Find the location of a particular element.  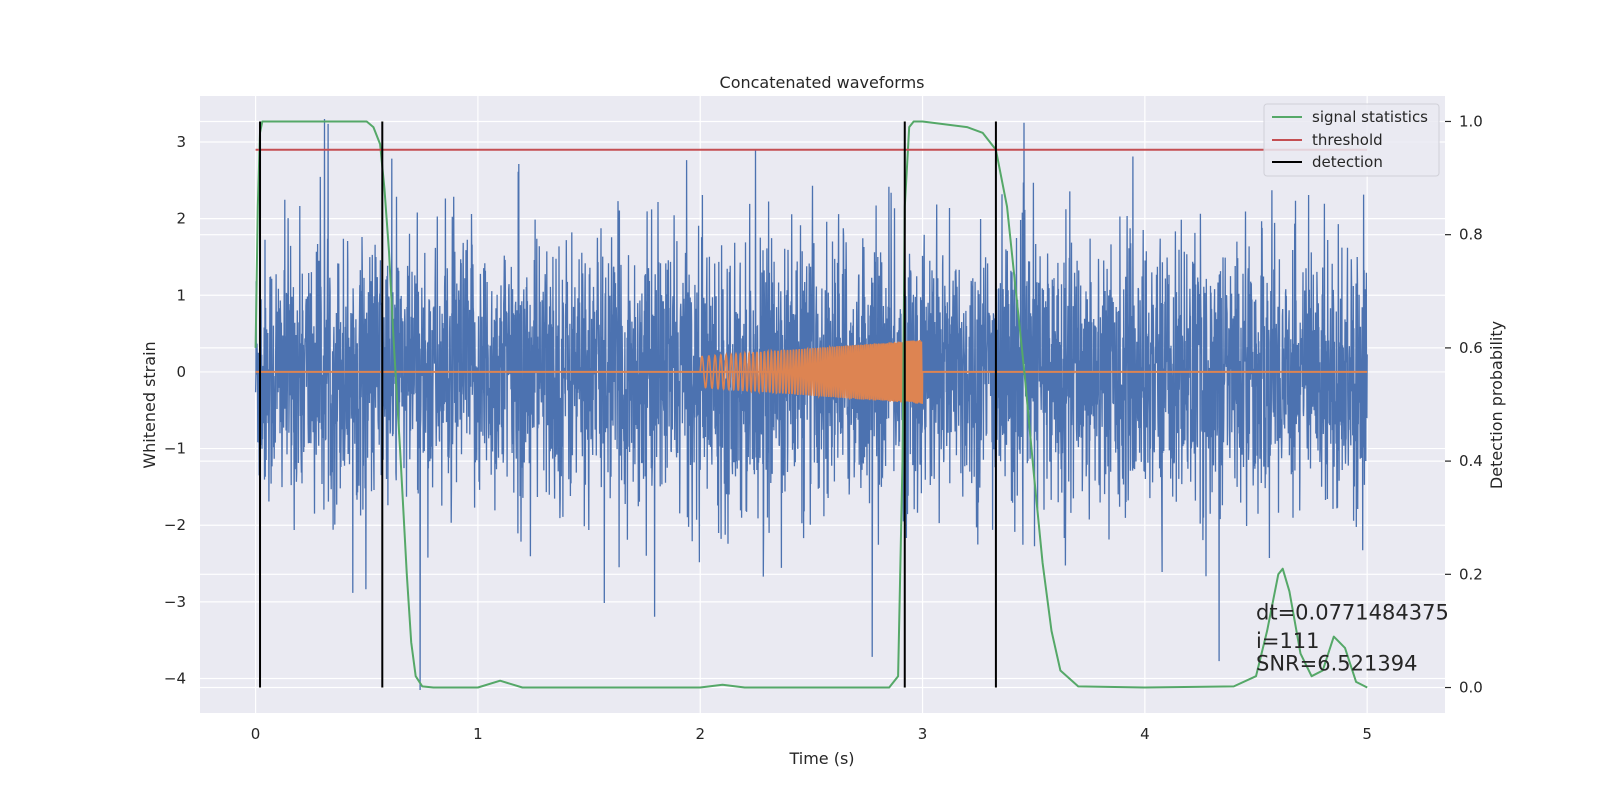

x-tick-label-3: 3 is located at coordinates (923, 734).